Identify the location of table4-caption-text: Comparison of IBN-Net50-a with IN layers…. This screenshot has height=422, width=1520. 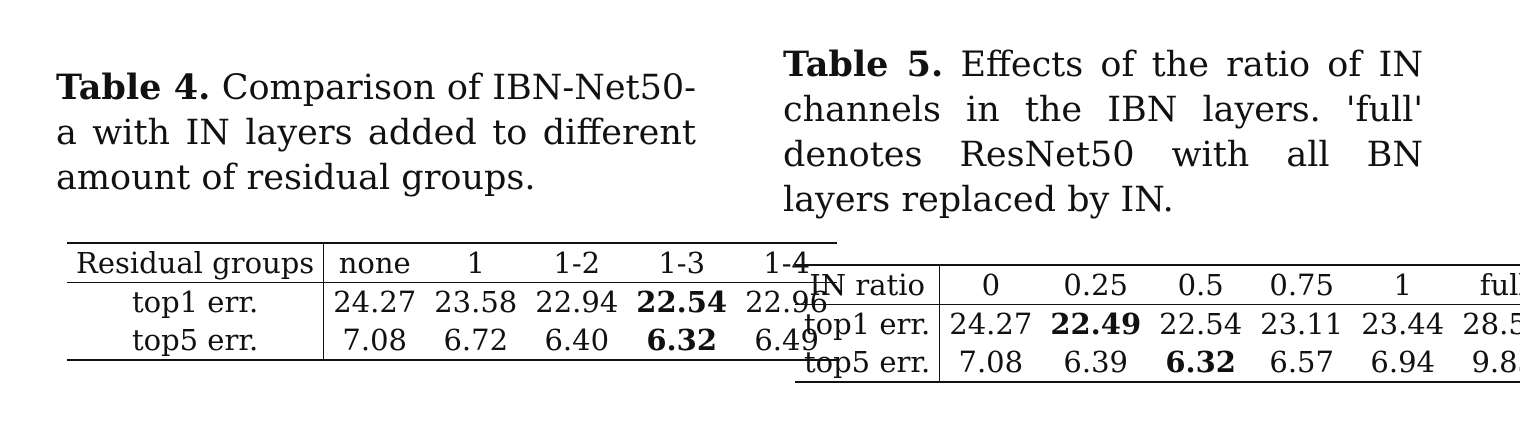
(376, 133).